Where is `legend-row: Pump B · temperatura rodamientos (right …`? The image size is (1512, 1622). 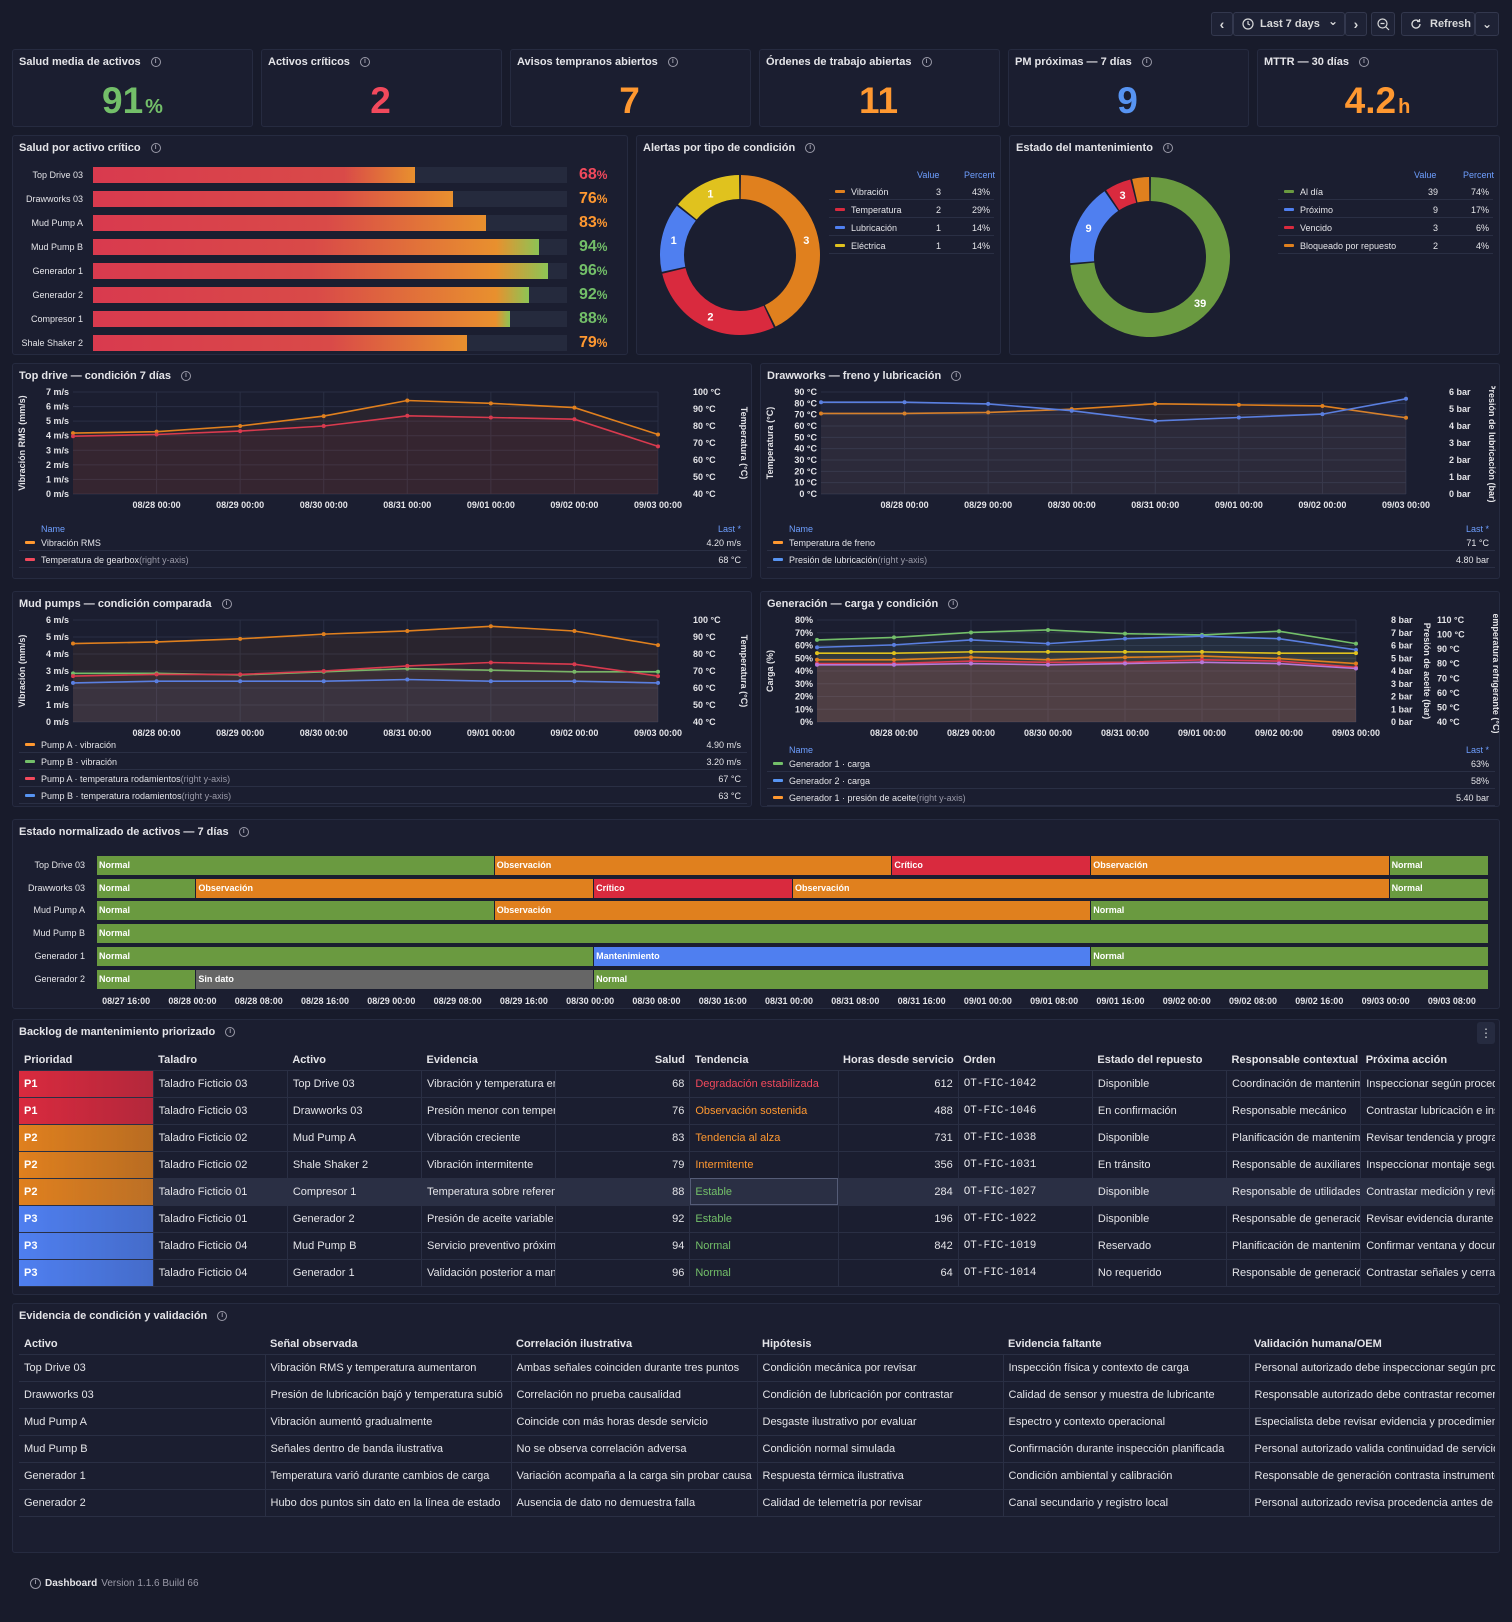 legend-row: Pump B · temperatura rodamientos (right … is located at coordinates (383, 796).